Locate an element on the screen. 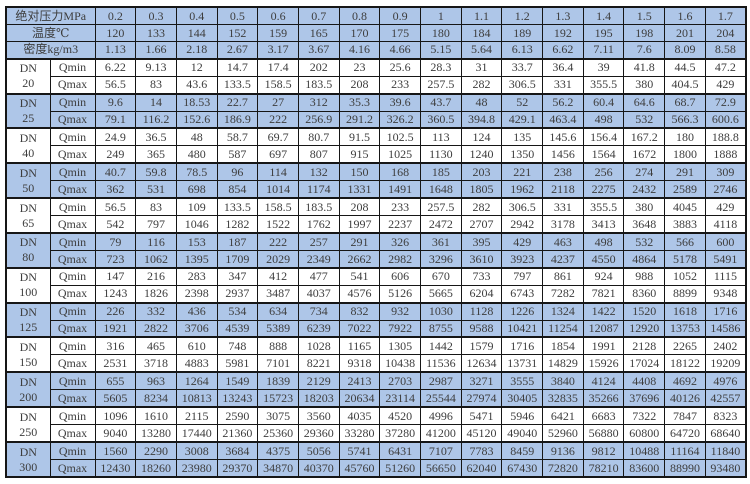 The image size is (750, 484). qmax-value-cell: 13280 is located at coordinates (156, 433).